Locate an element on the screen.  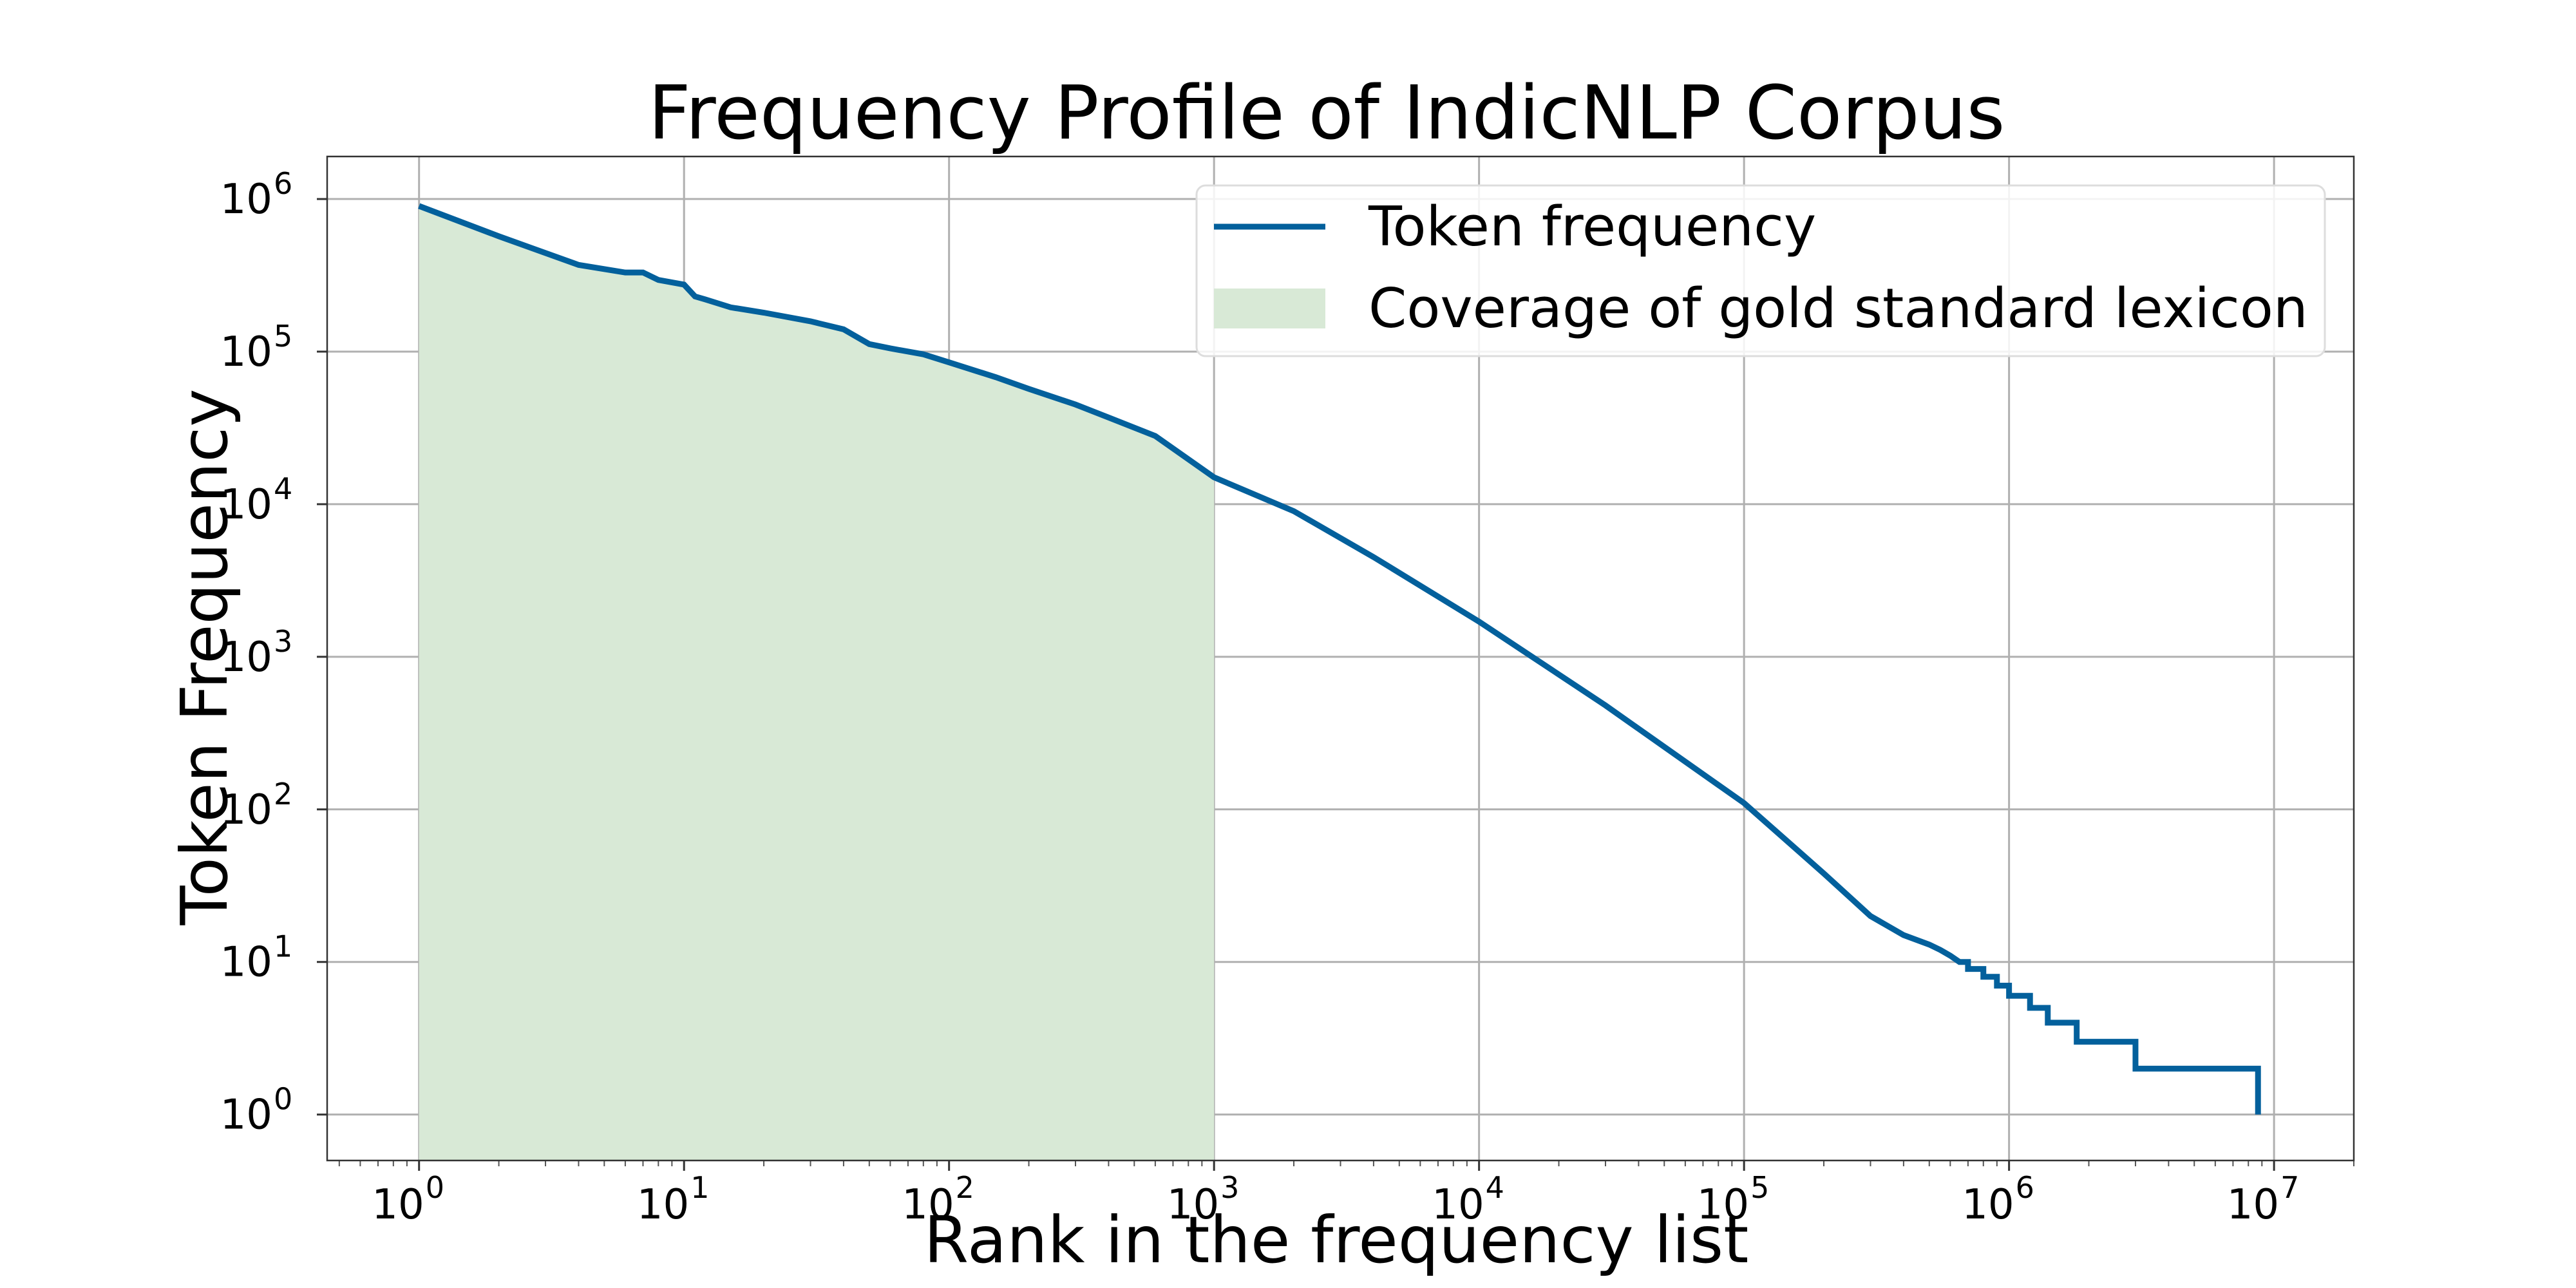
y-tick-exponent: 1 is located at coordinates (283, 946).